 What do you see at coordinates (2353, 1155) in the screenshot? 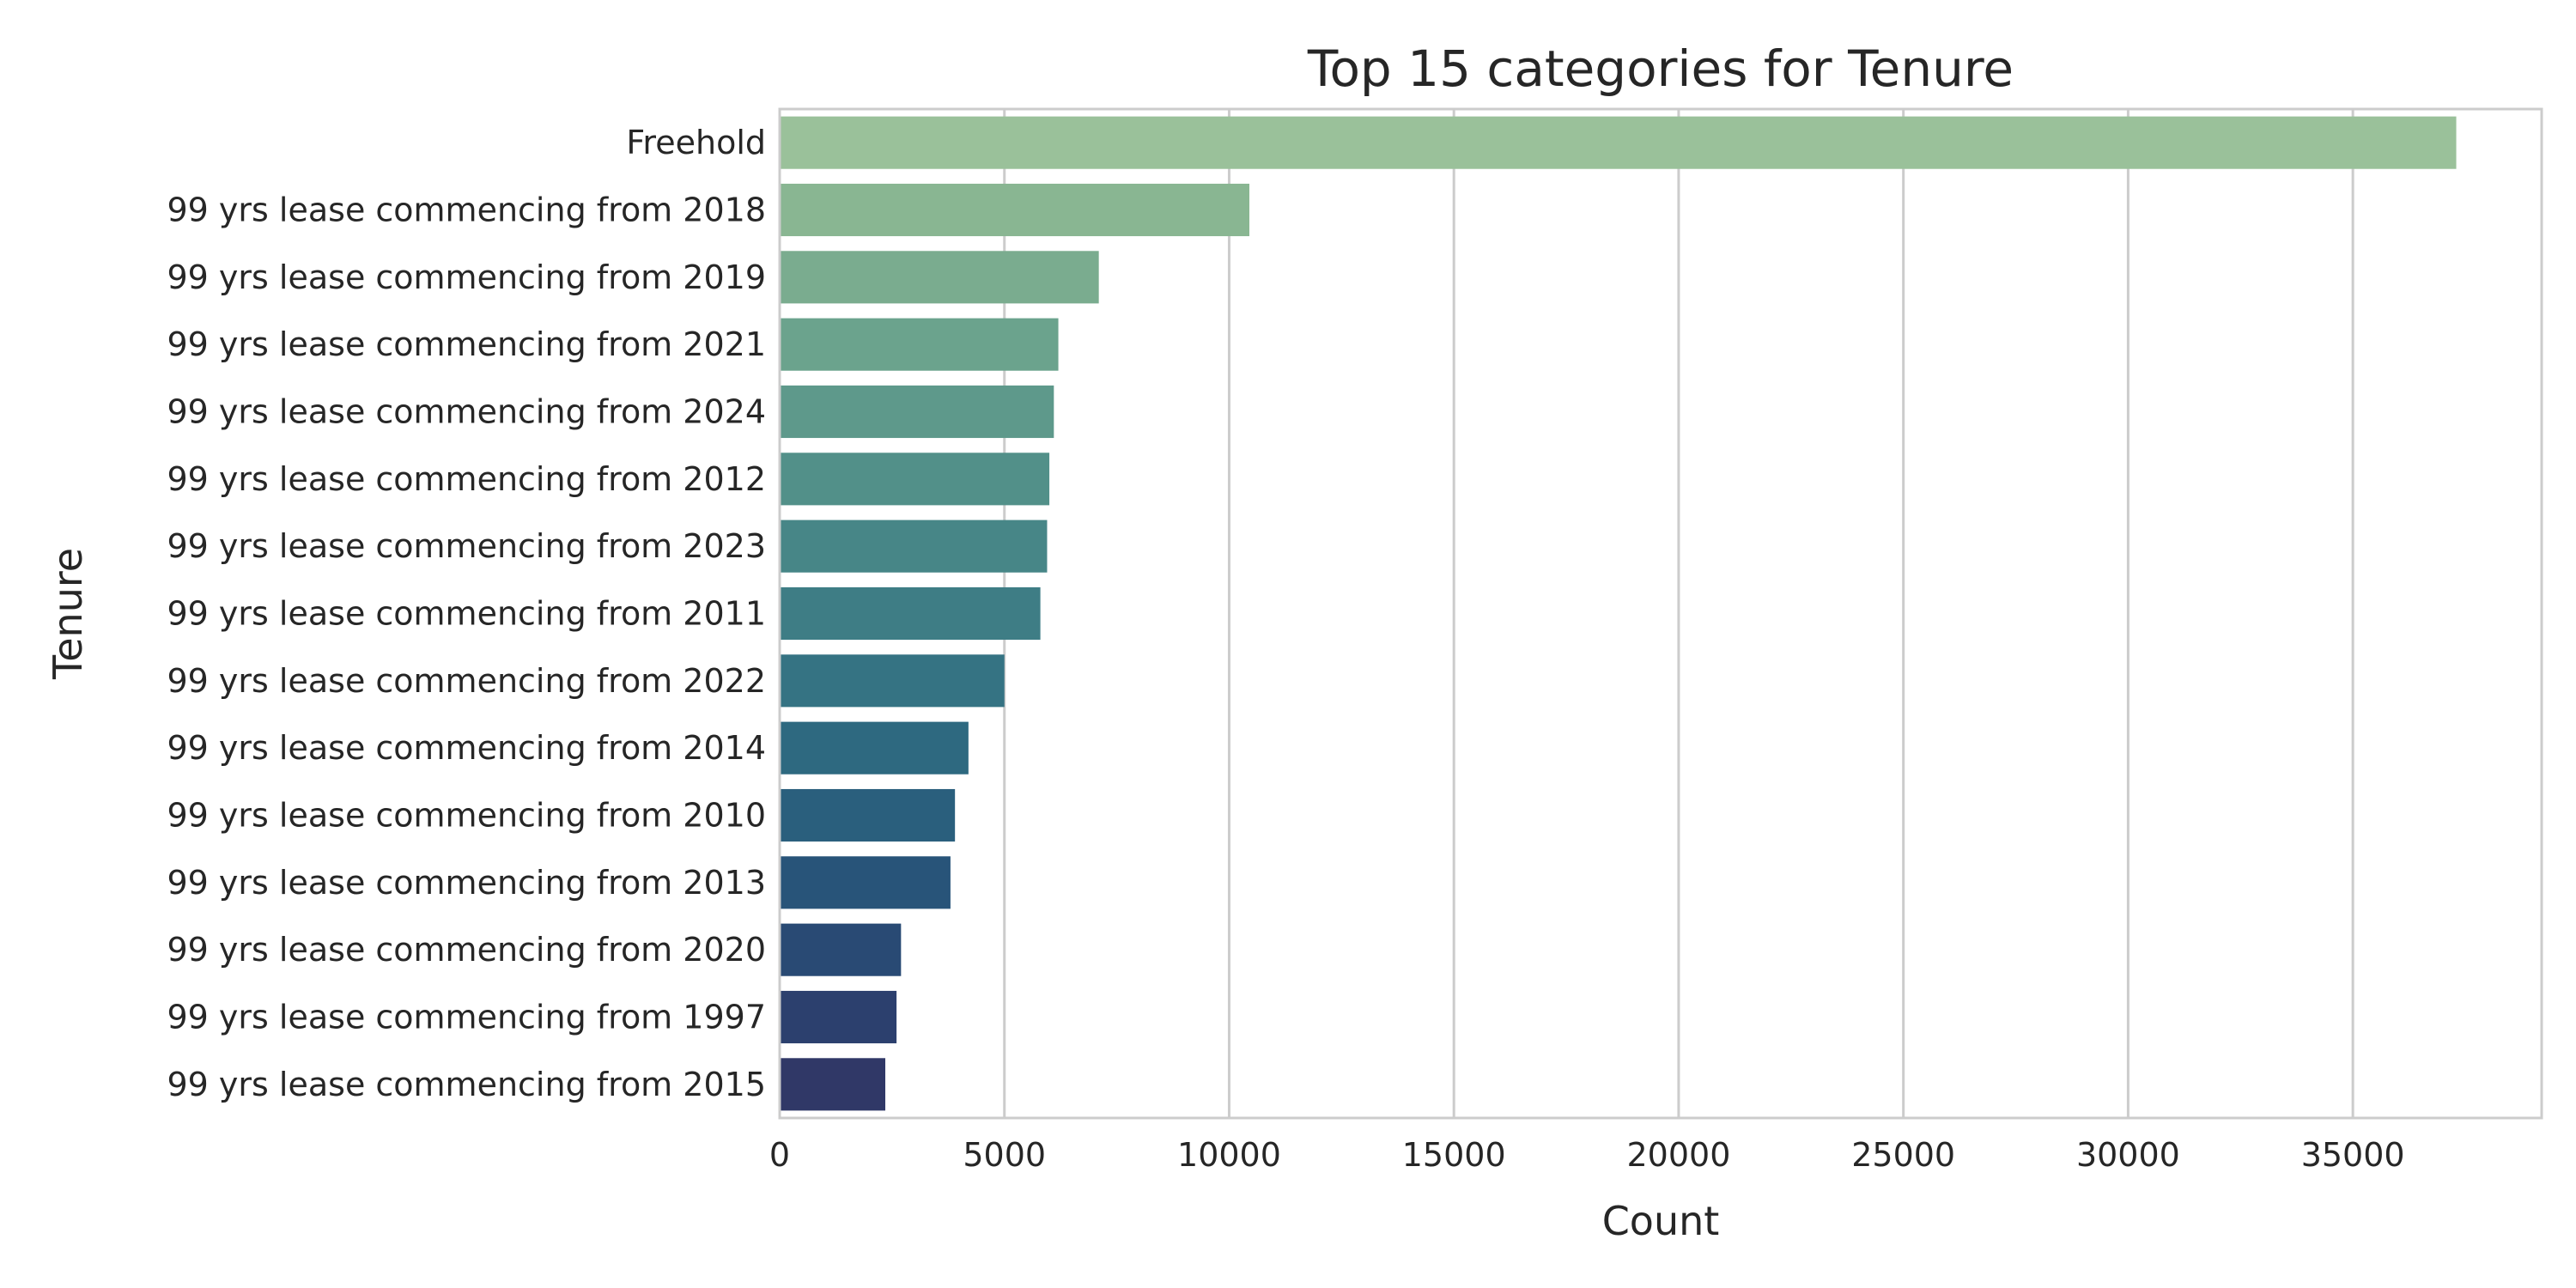
I see `x-tick-label: 35000` at bounding box center [2353, 1155].